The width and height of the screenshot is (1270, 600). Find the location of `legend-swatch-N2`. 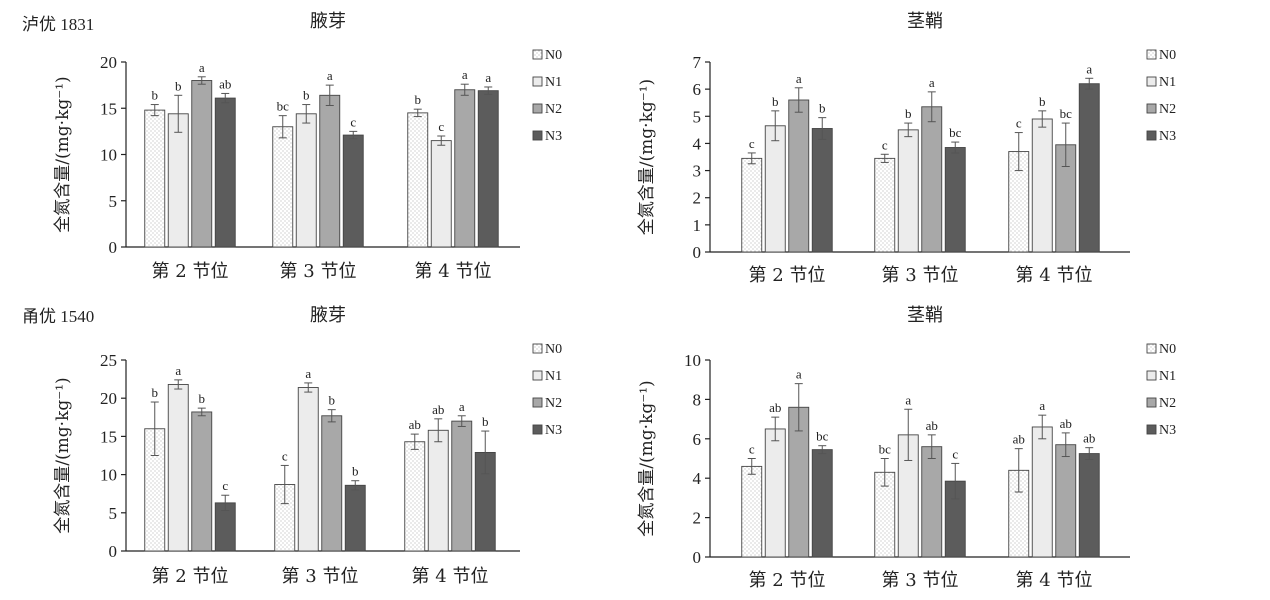

legend-swatch-N2 is located at coordinates (537, 402).